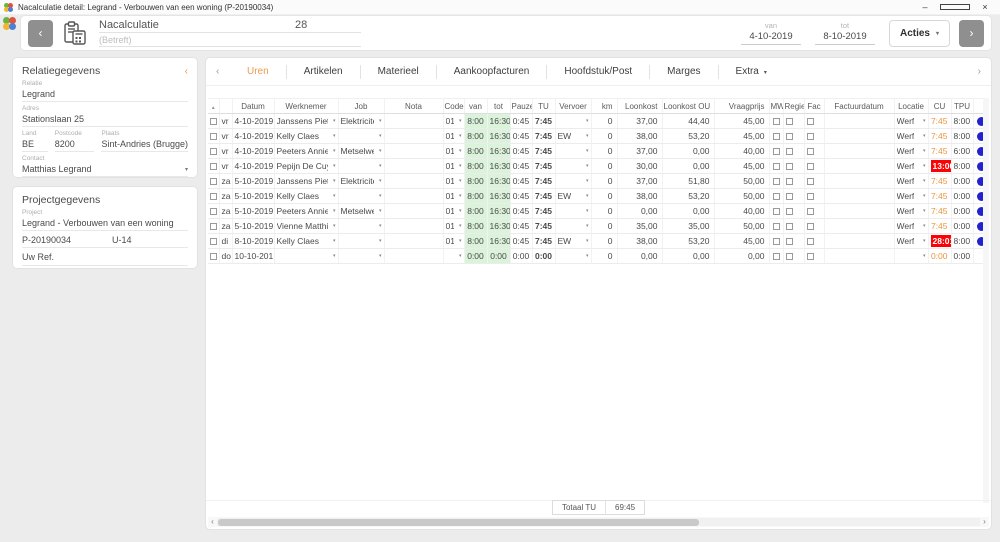  What do you see at coordinates (361, 166) in the screenshot?
I see `cell-job-select: ▾` at bounding box center [361, 166].